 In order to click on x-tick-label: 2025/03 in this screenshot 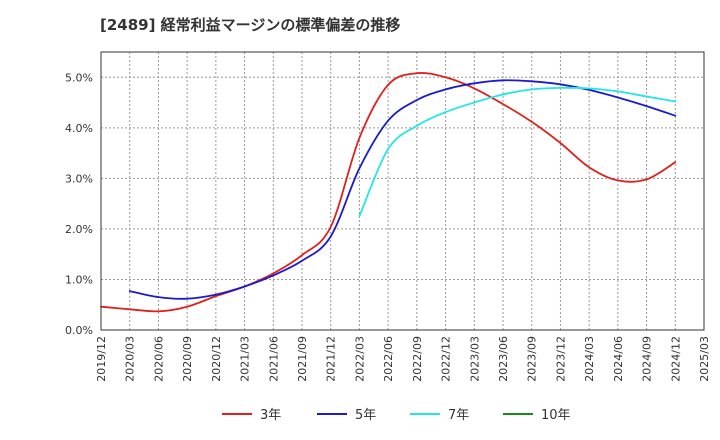, I will do `click(704, 359)`.